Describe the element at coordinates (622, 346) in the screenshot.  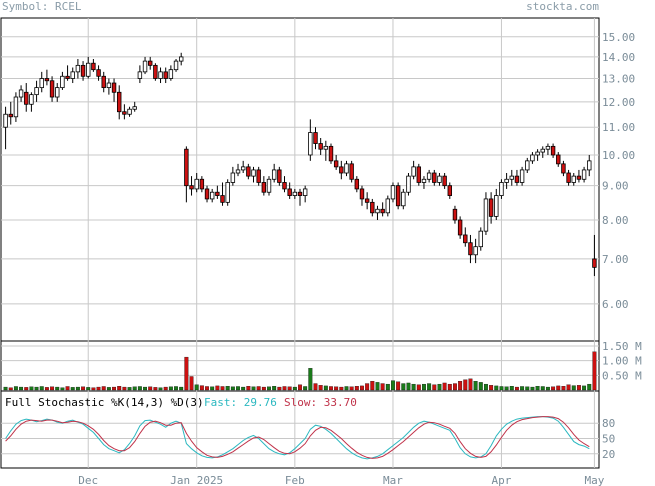
I see `y-tick-label: 1.50 M` at that location.